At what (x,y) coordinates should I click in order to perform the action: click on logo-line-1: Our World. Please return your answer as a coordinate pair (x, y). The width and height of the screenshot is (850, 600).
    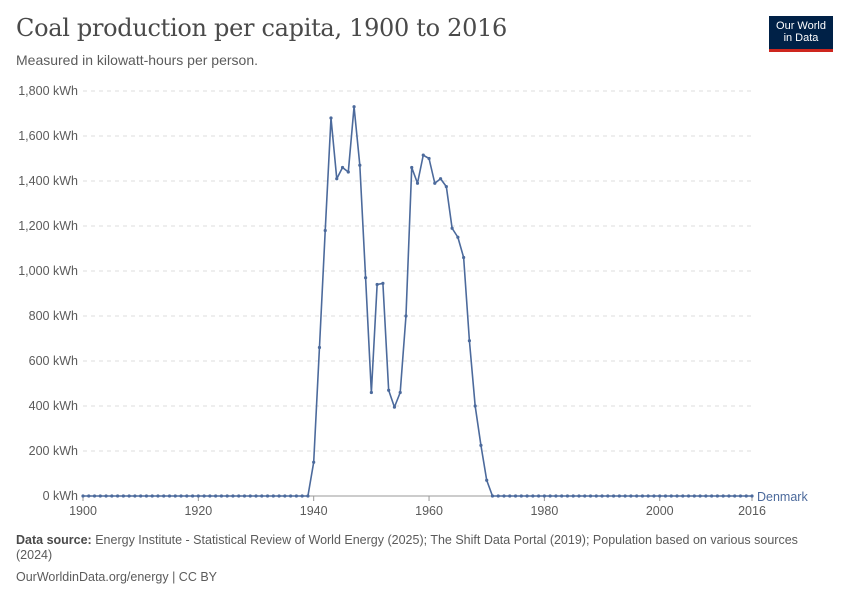
    Looking at the image, I should click on (801, 26).